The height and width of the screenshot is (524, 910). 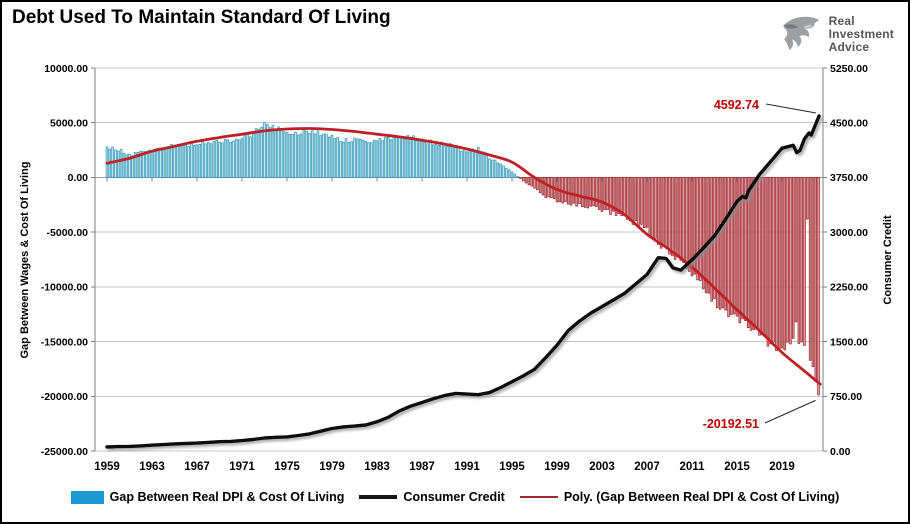 What do you see at coordinates (849, 342) in the screenshot?
I see `right-axis-tick-label: 1500.00` at bounding box center [849, 342].